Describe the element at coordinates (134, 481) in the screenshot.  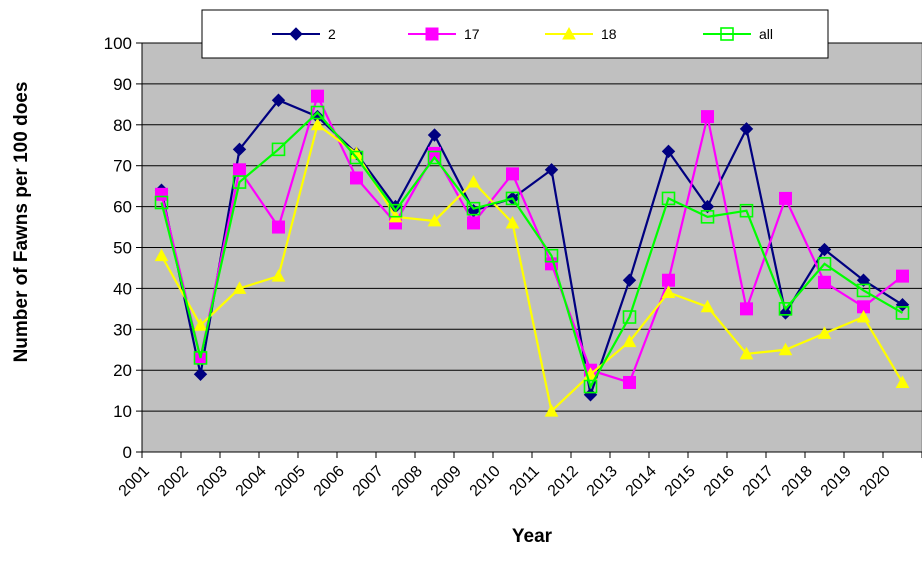
I see `x-tick-label: 2001` at that location.